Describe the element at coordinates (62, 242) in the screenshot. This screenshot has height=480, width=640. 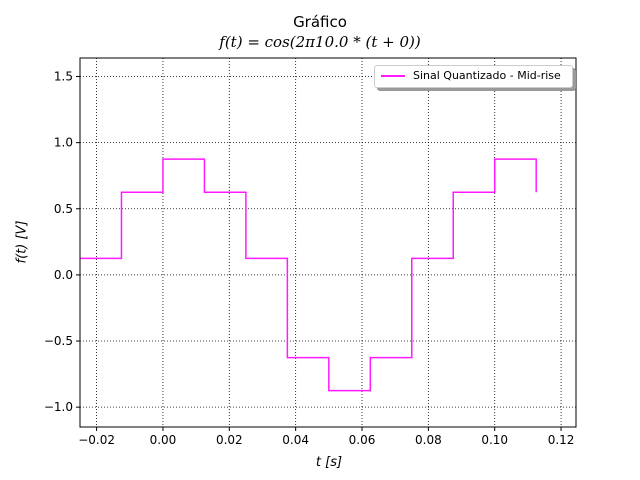
I see `y-axis-ticks: −1.0 −0.5 0.0 0.5 1.0 1.5` at that location.